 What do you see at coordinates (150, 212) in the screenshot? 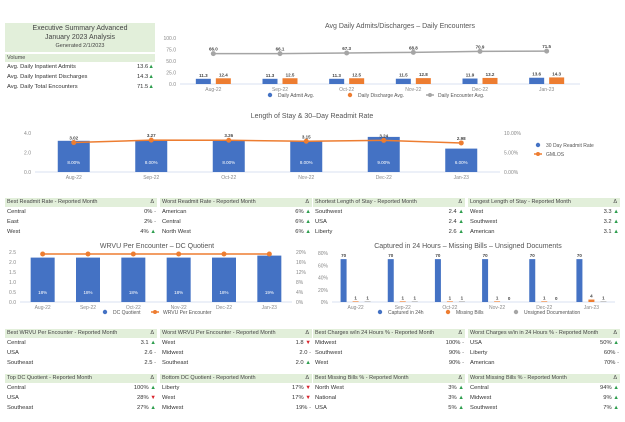
I see `region-value: 0% -` at bounding box center [150, 212].